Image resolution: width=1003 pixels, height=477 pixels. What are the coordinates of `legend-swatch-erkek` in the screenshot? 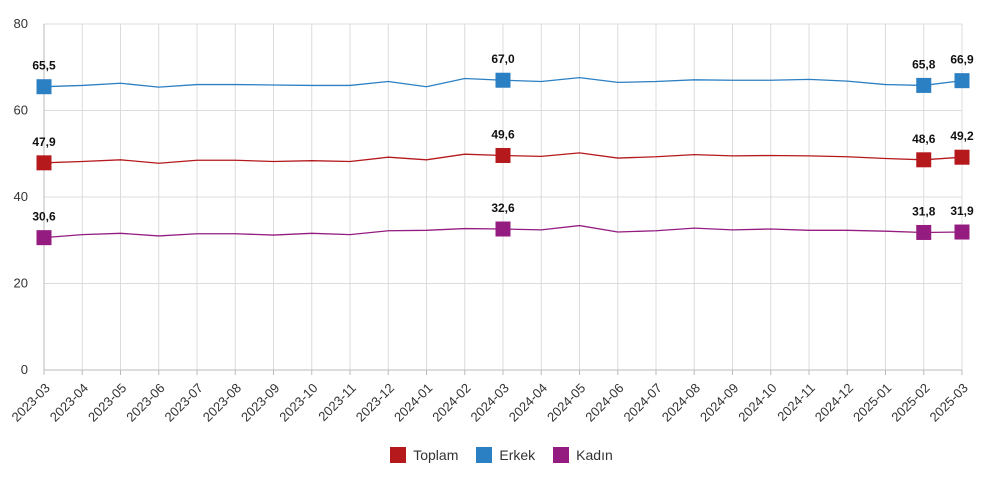 It's located at (484, 455).